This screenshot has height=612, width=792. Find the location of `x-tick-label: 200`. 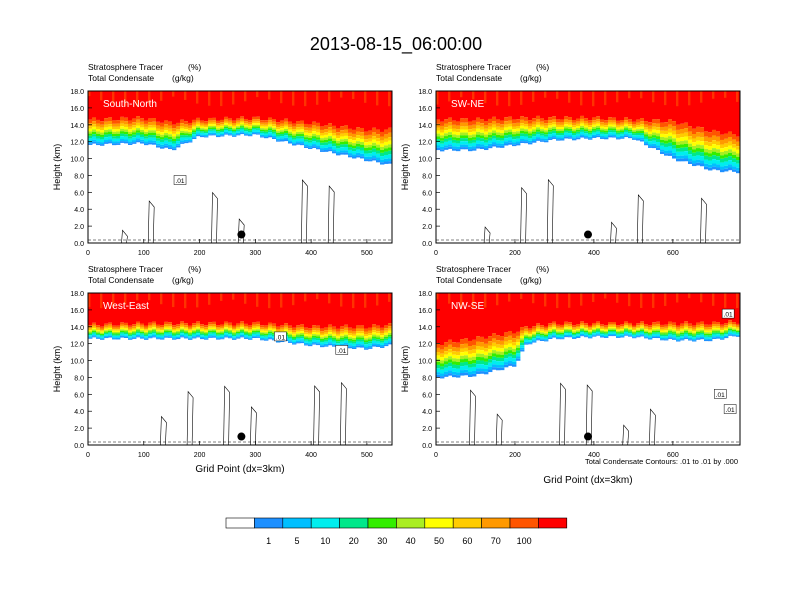

x-tick-label: 200 is located at coordinates (200, 455).